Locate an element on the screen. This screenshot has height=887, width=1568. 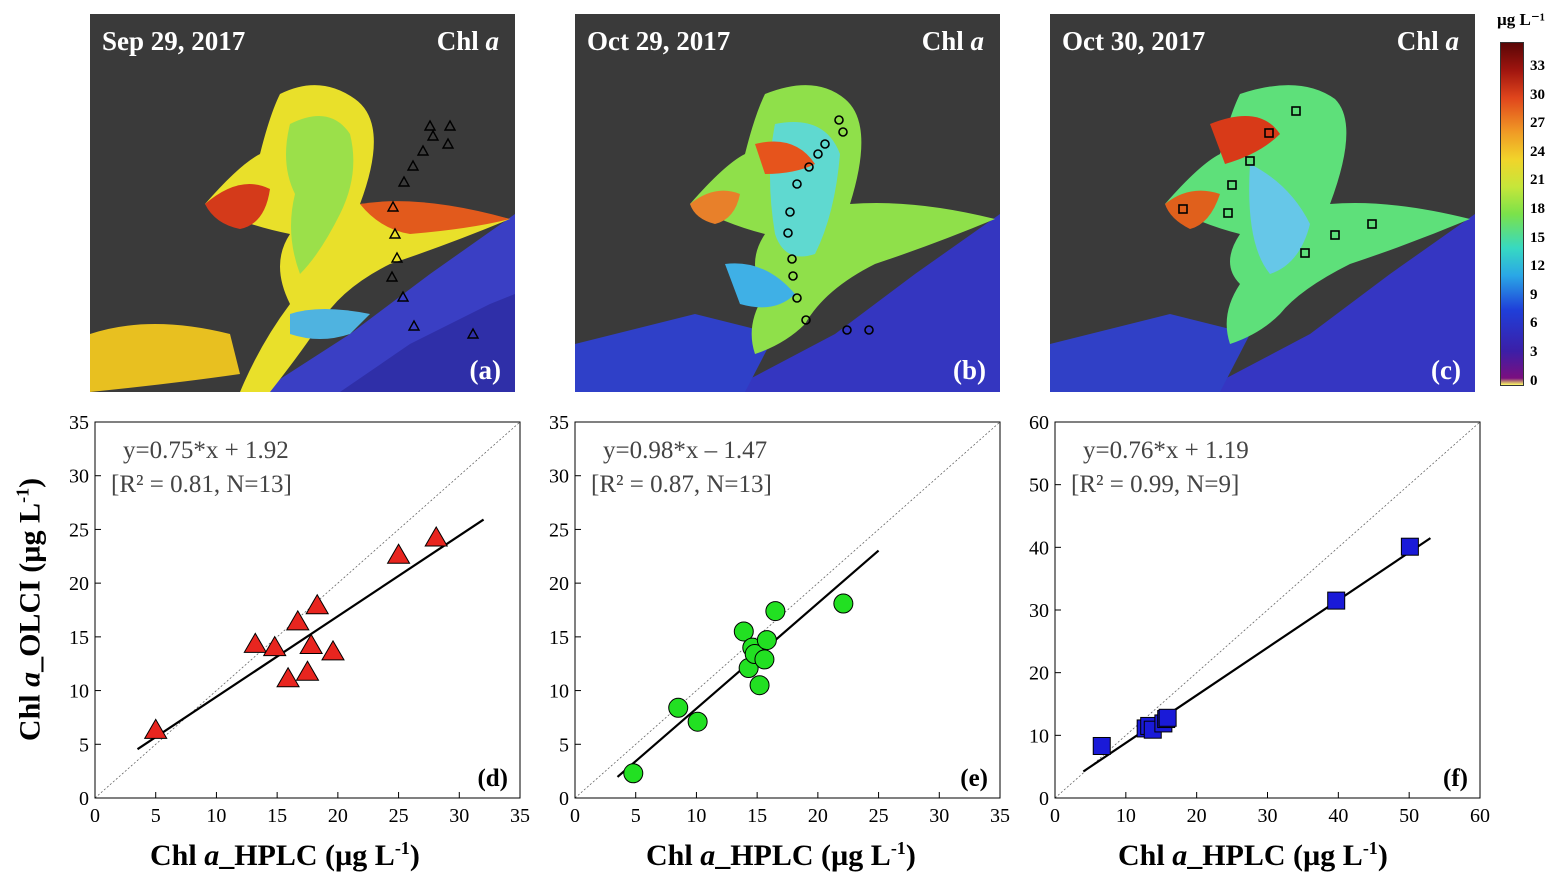
colorbar-tick-label: 3 is located at coordinates (1534, 352).